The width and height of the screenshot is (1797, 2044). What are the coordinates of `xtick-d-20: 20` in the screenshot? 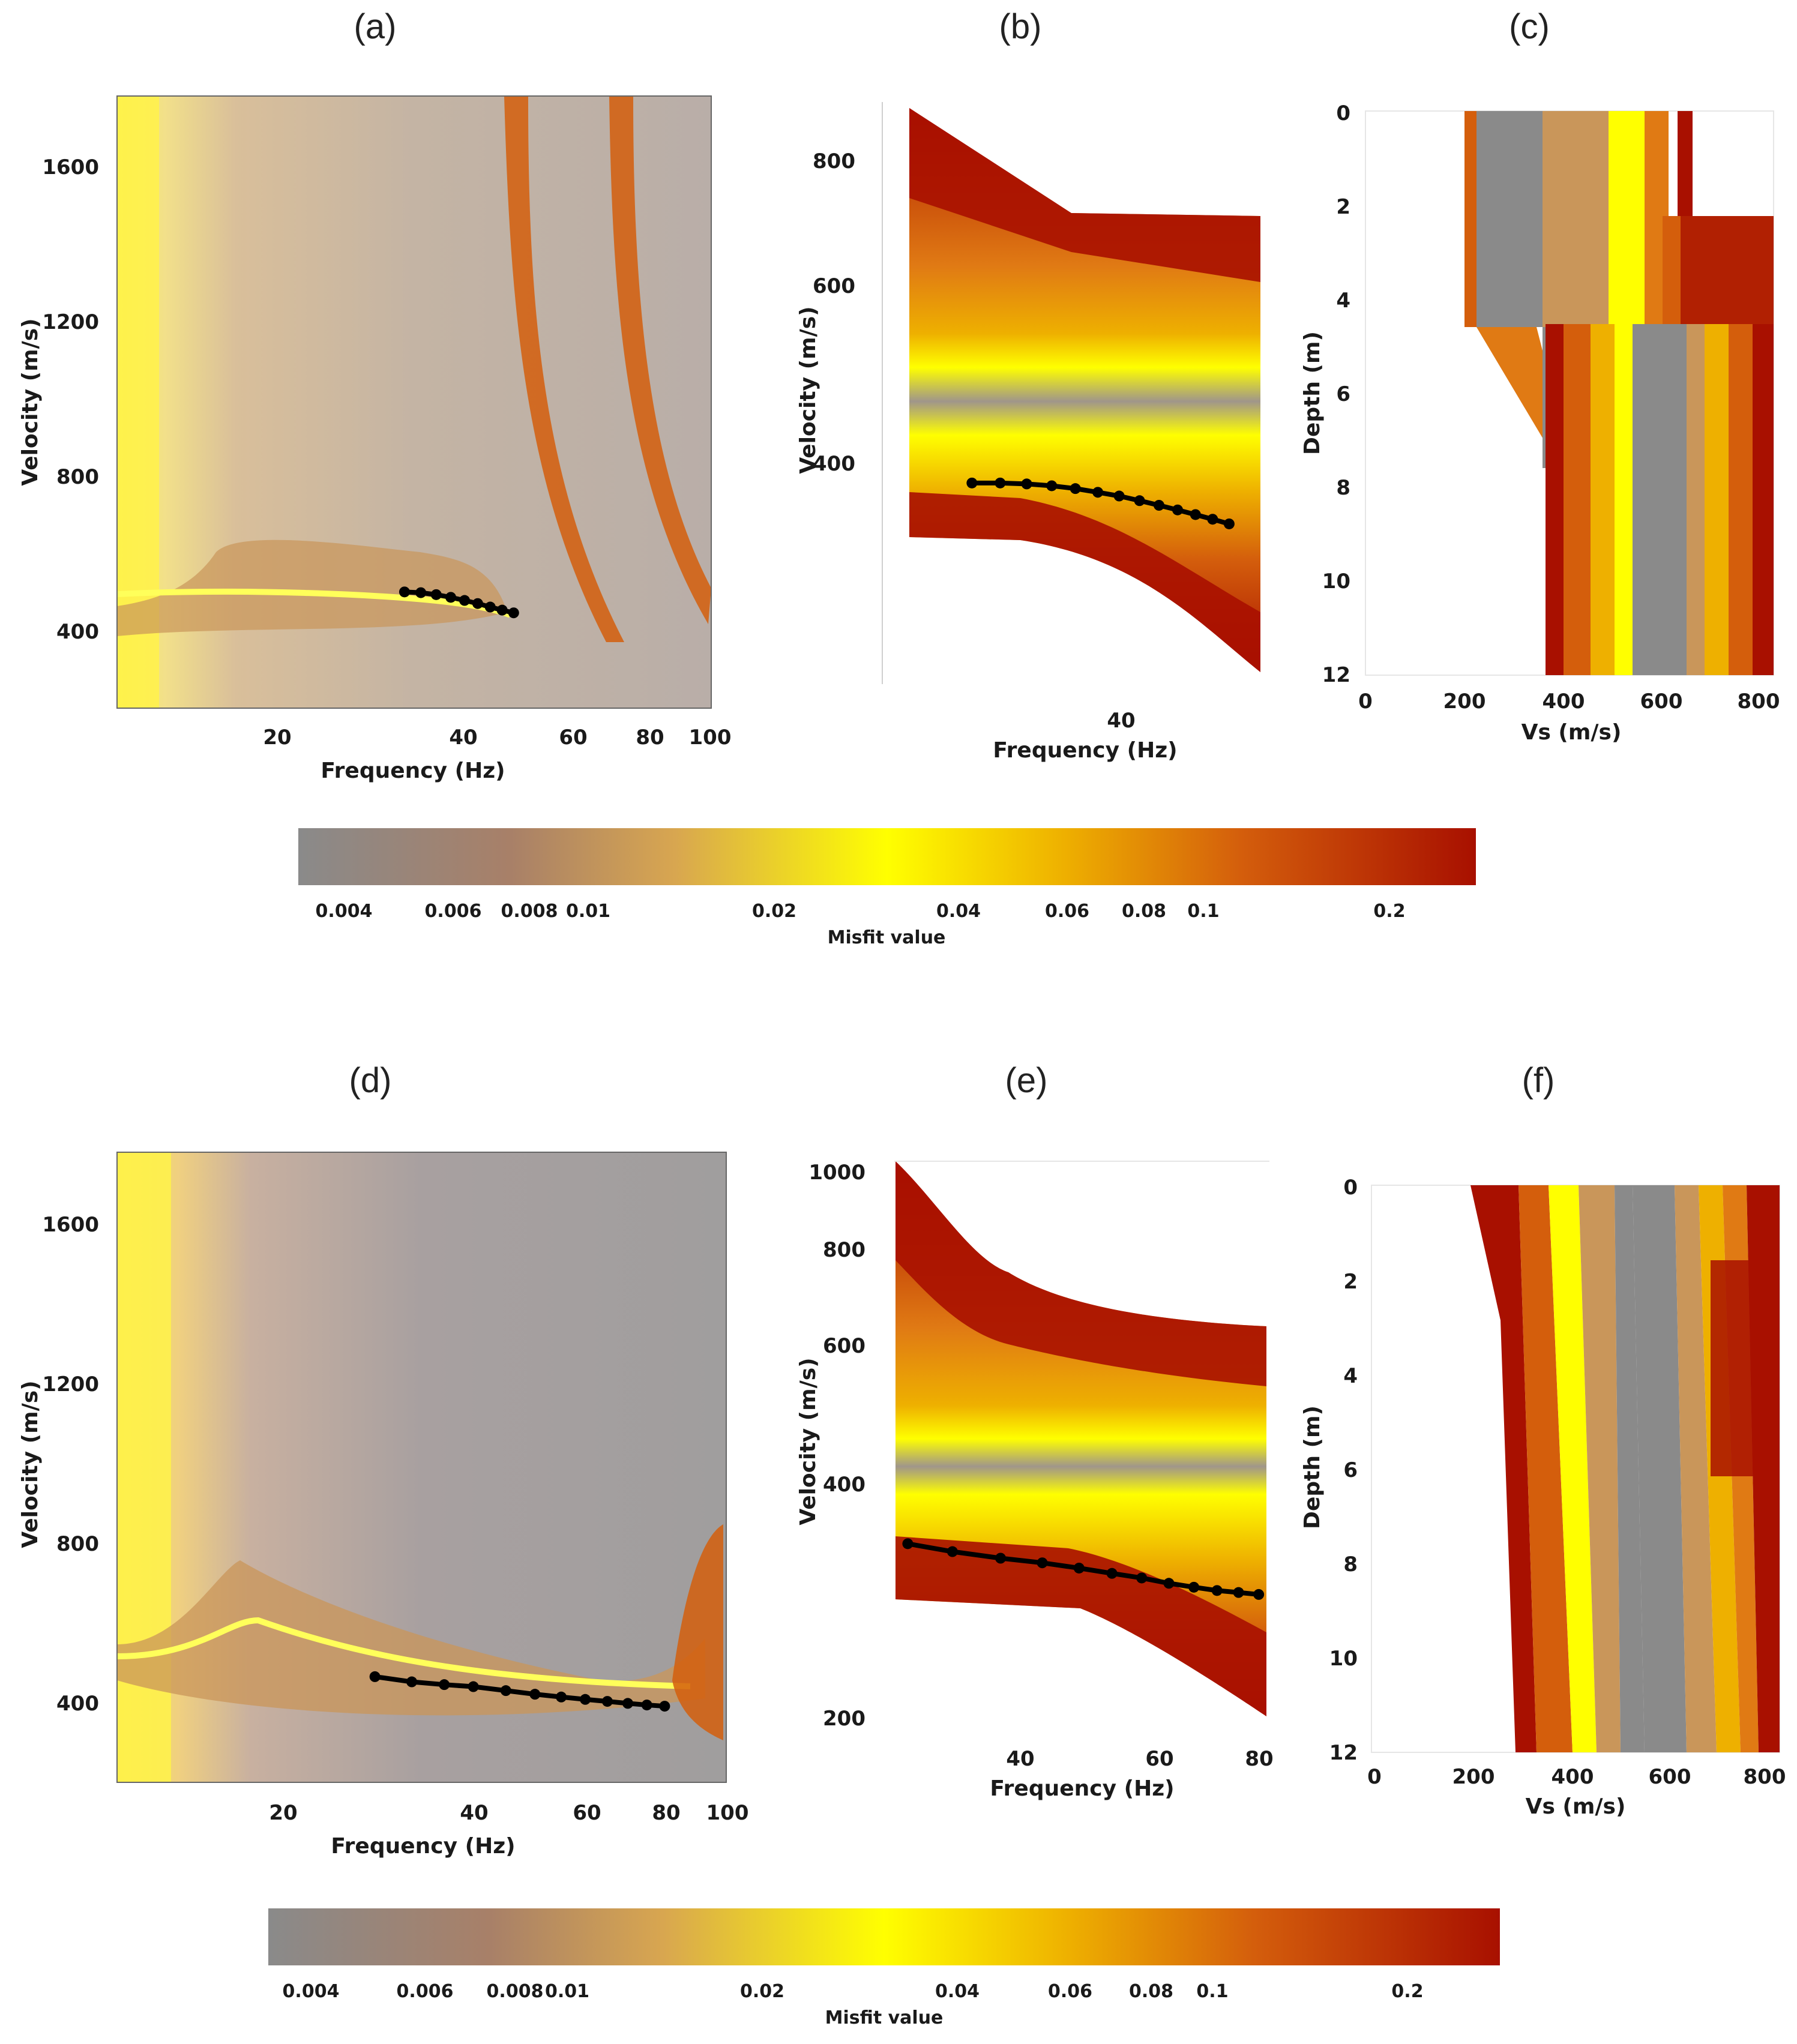 It's located at (283, 1813).